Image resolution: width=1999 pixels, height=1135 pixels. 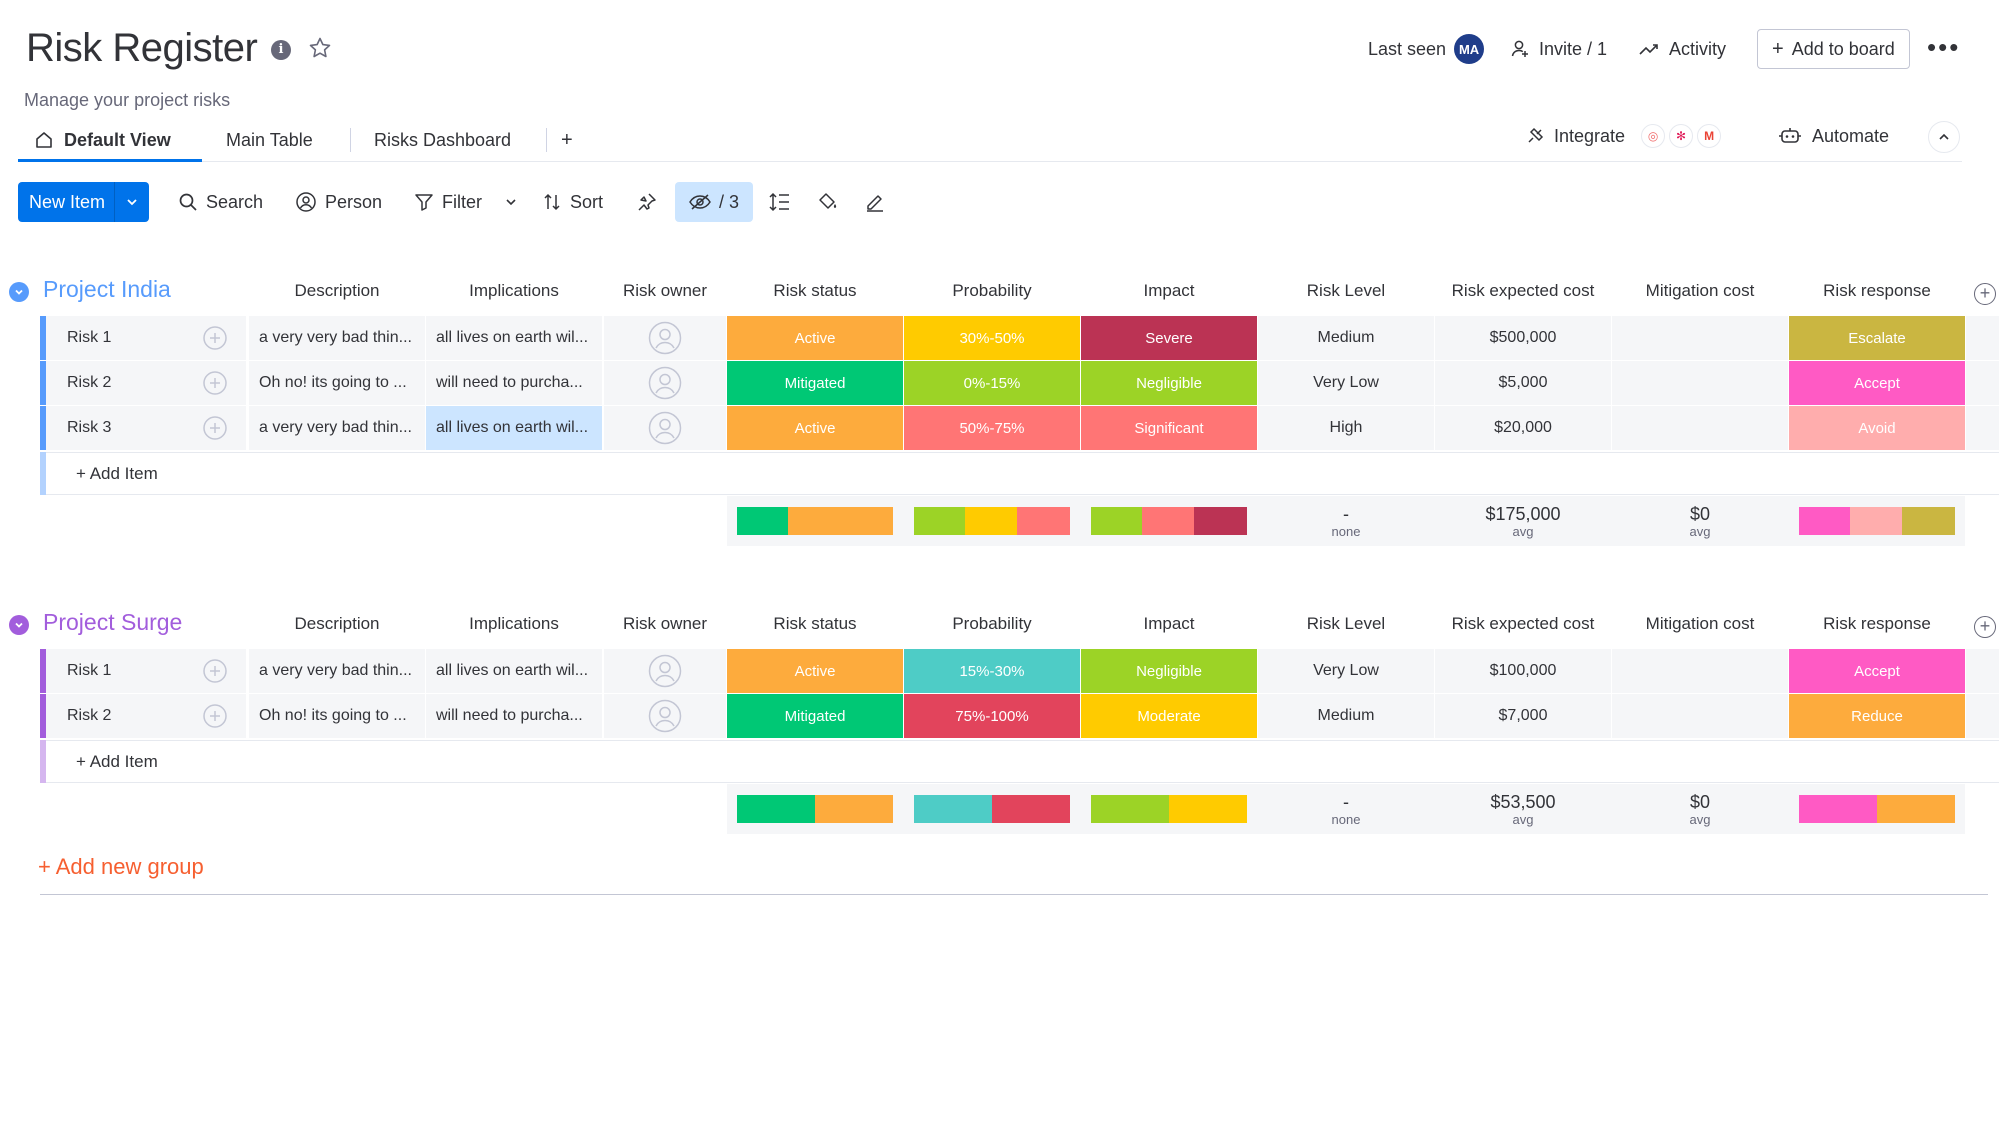 I want to click on chevron-down-icon, so click(x=511, y=202).